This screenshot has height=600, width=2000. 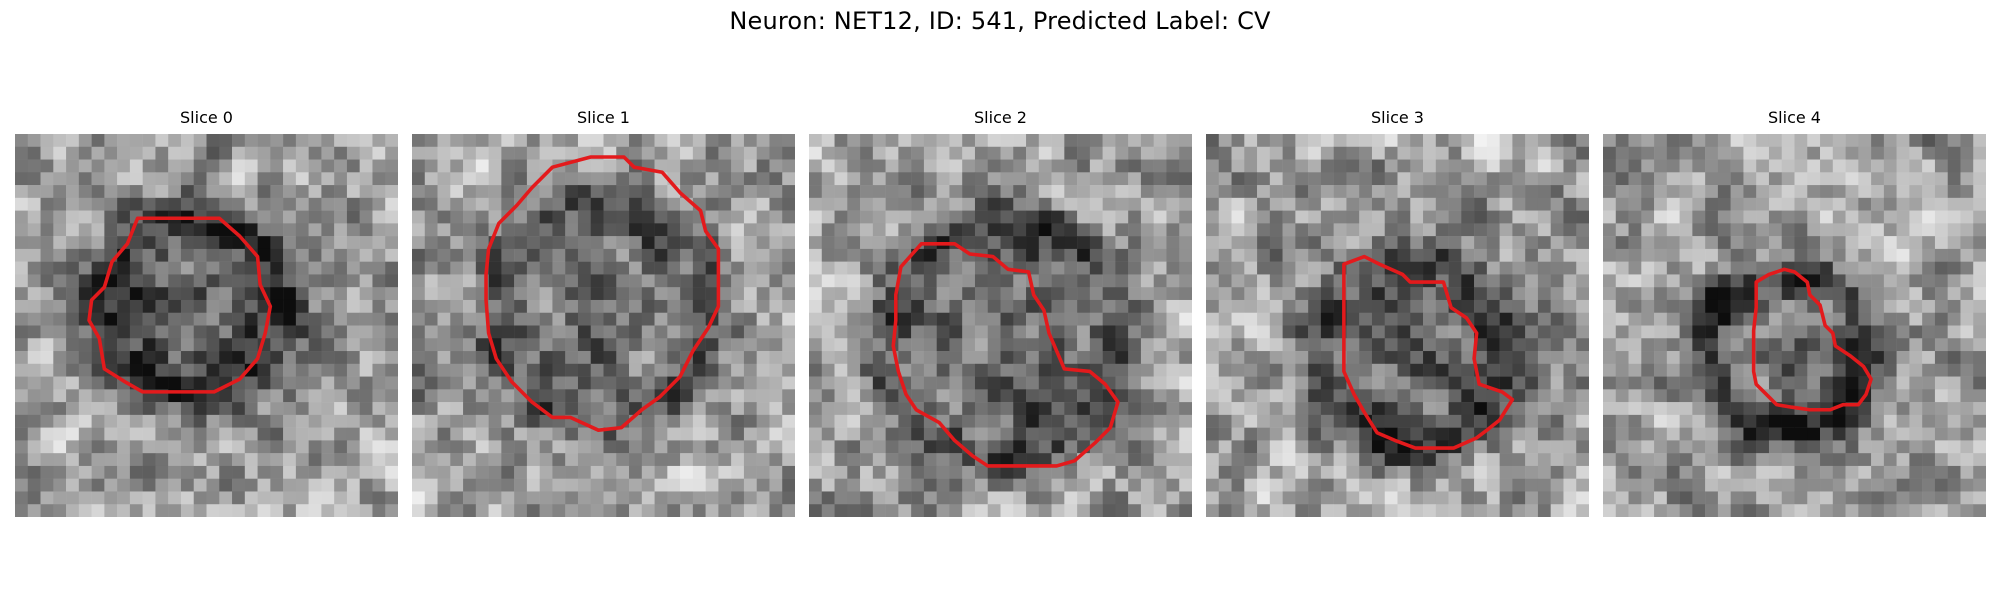 What do you see at coordinates (603, 117) in the screenshot?
I see `slice-title: Slice 1` at bounding box center [603, 117].